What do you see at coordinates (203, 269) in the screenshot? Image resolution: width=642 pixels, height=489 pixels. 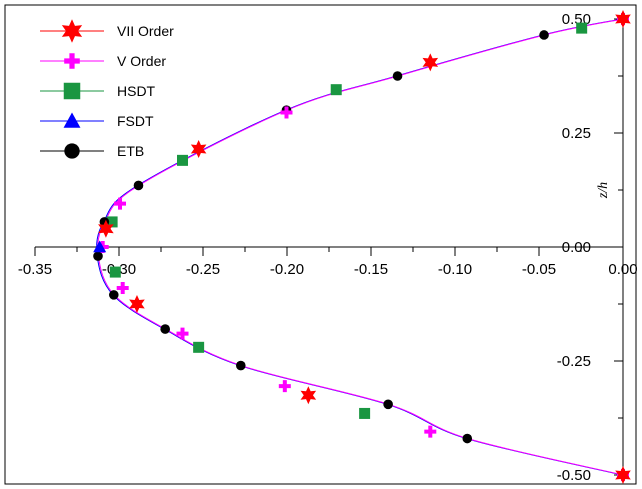 I see `x-tick-label: -0.25` at bounding box center [203, 269].